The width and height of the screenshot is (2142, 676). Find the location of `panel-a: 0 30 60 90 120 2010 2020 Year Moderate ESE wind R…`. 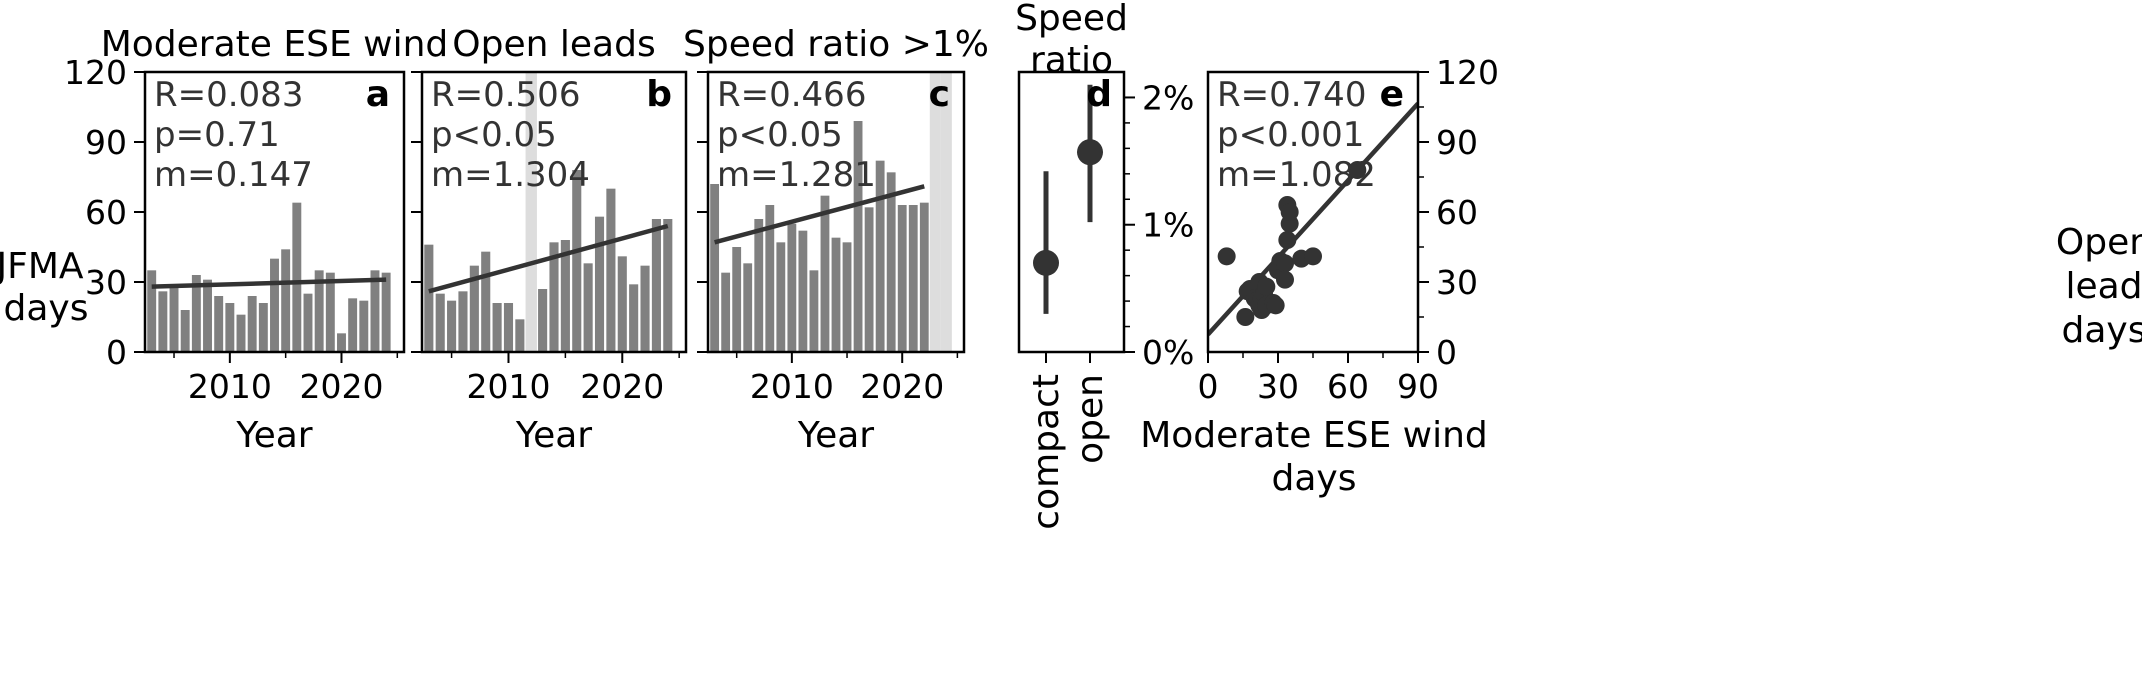

panel-a: 0 30 60 90 120 2010 2020 Year Moderate ESE wind R… is located at coordinates (256, 240).